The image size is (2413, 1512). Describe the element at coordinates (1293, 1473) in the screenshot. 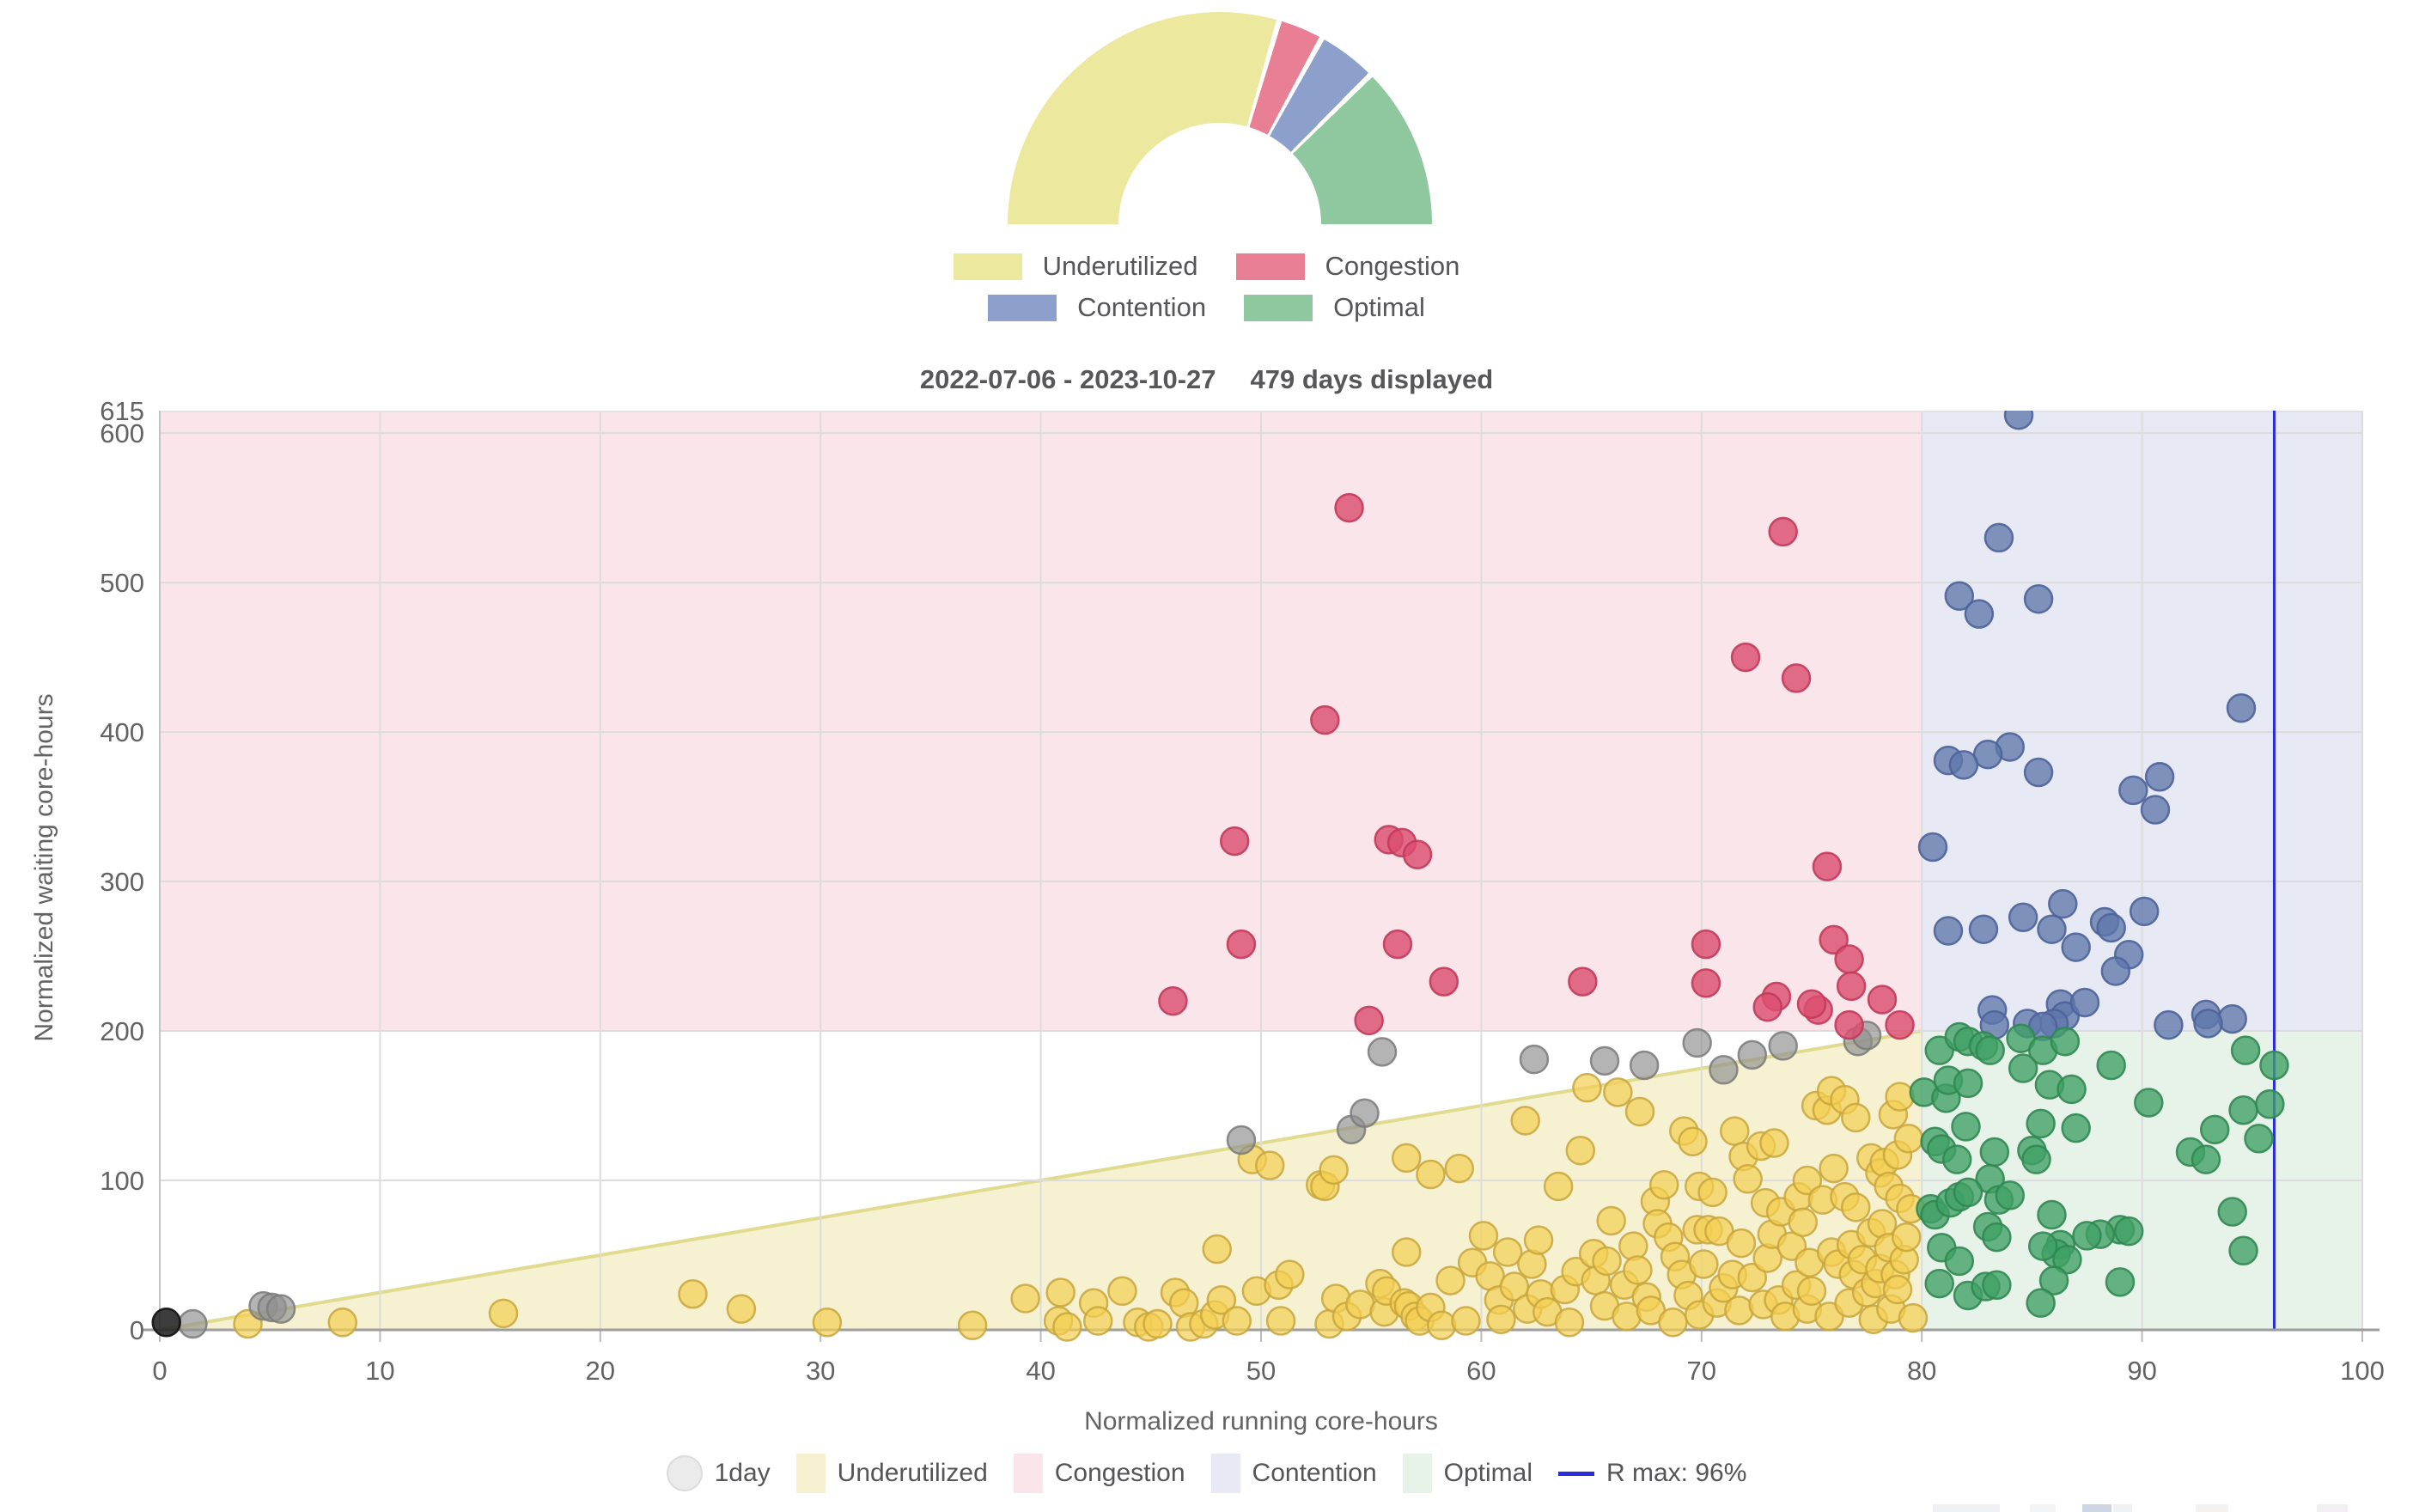

I see `plot-legend-item-contention: Contention` at that location.